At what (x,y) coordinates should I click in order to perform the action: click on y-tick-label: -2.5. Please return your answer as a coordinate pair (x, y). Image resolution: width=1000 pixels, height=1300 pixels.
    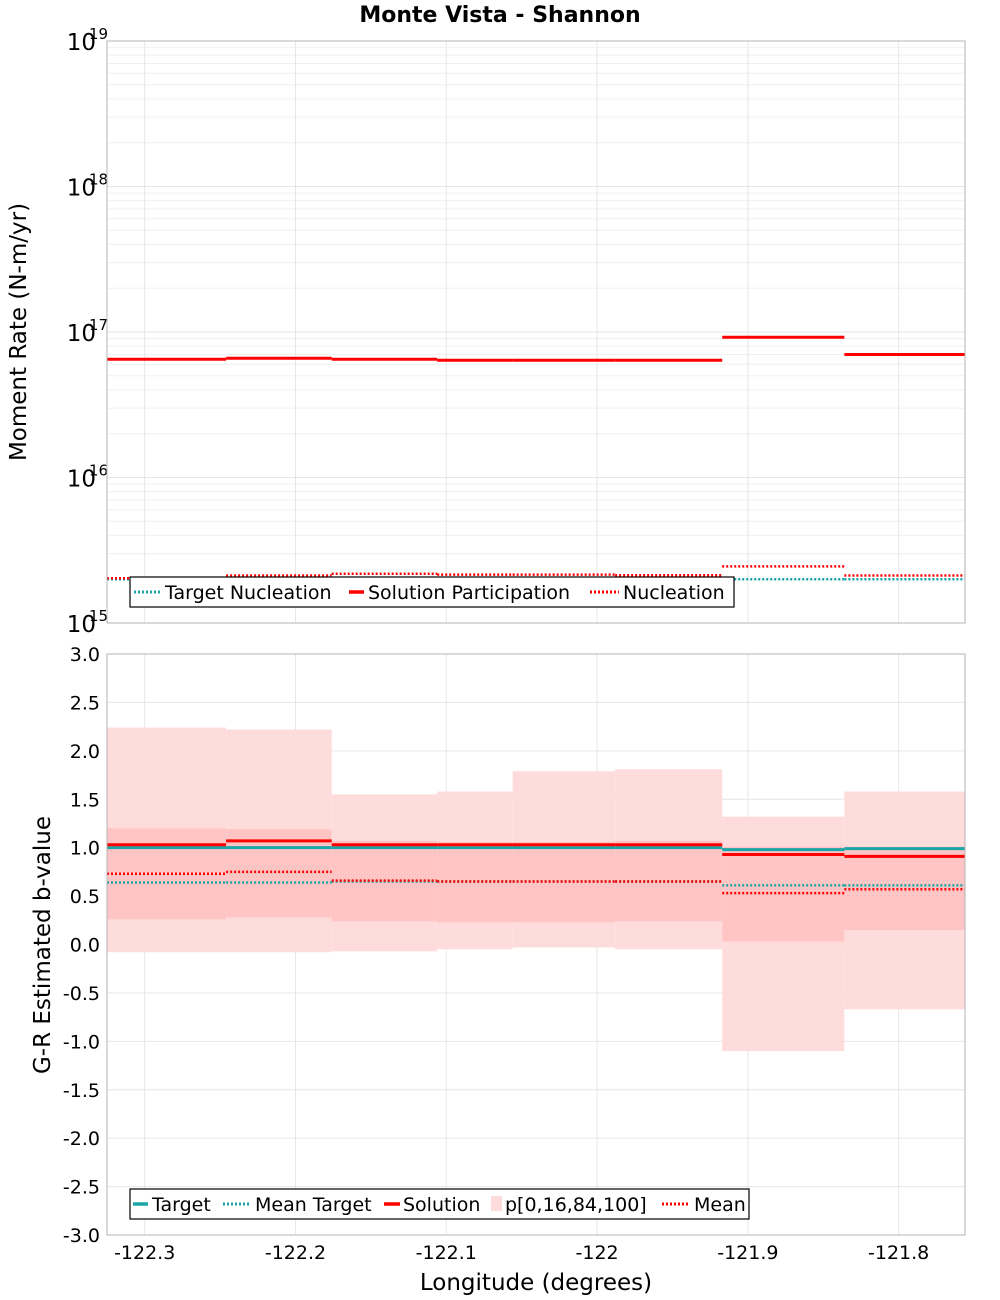
    Looking at the image, I should click on (81, 1188).